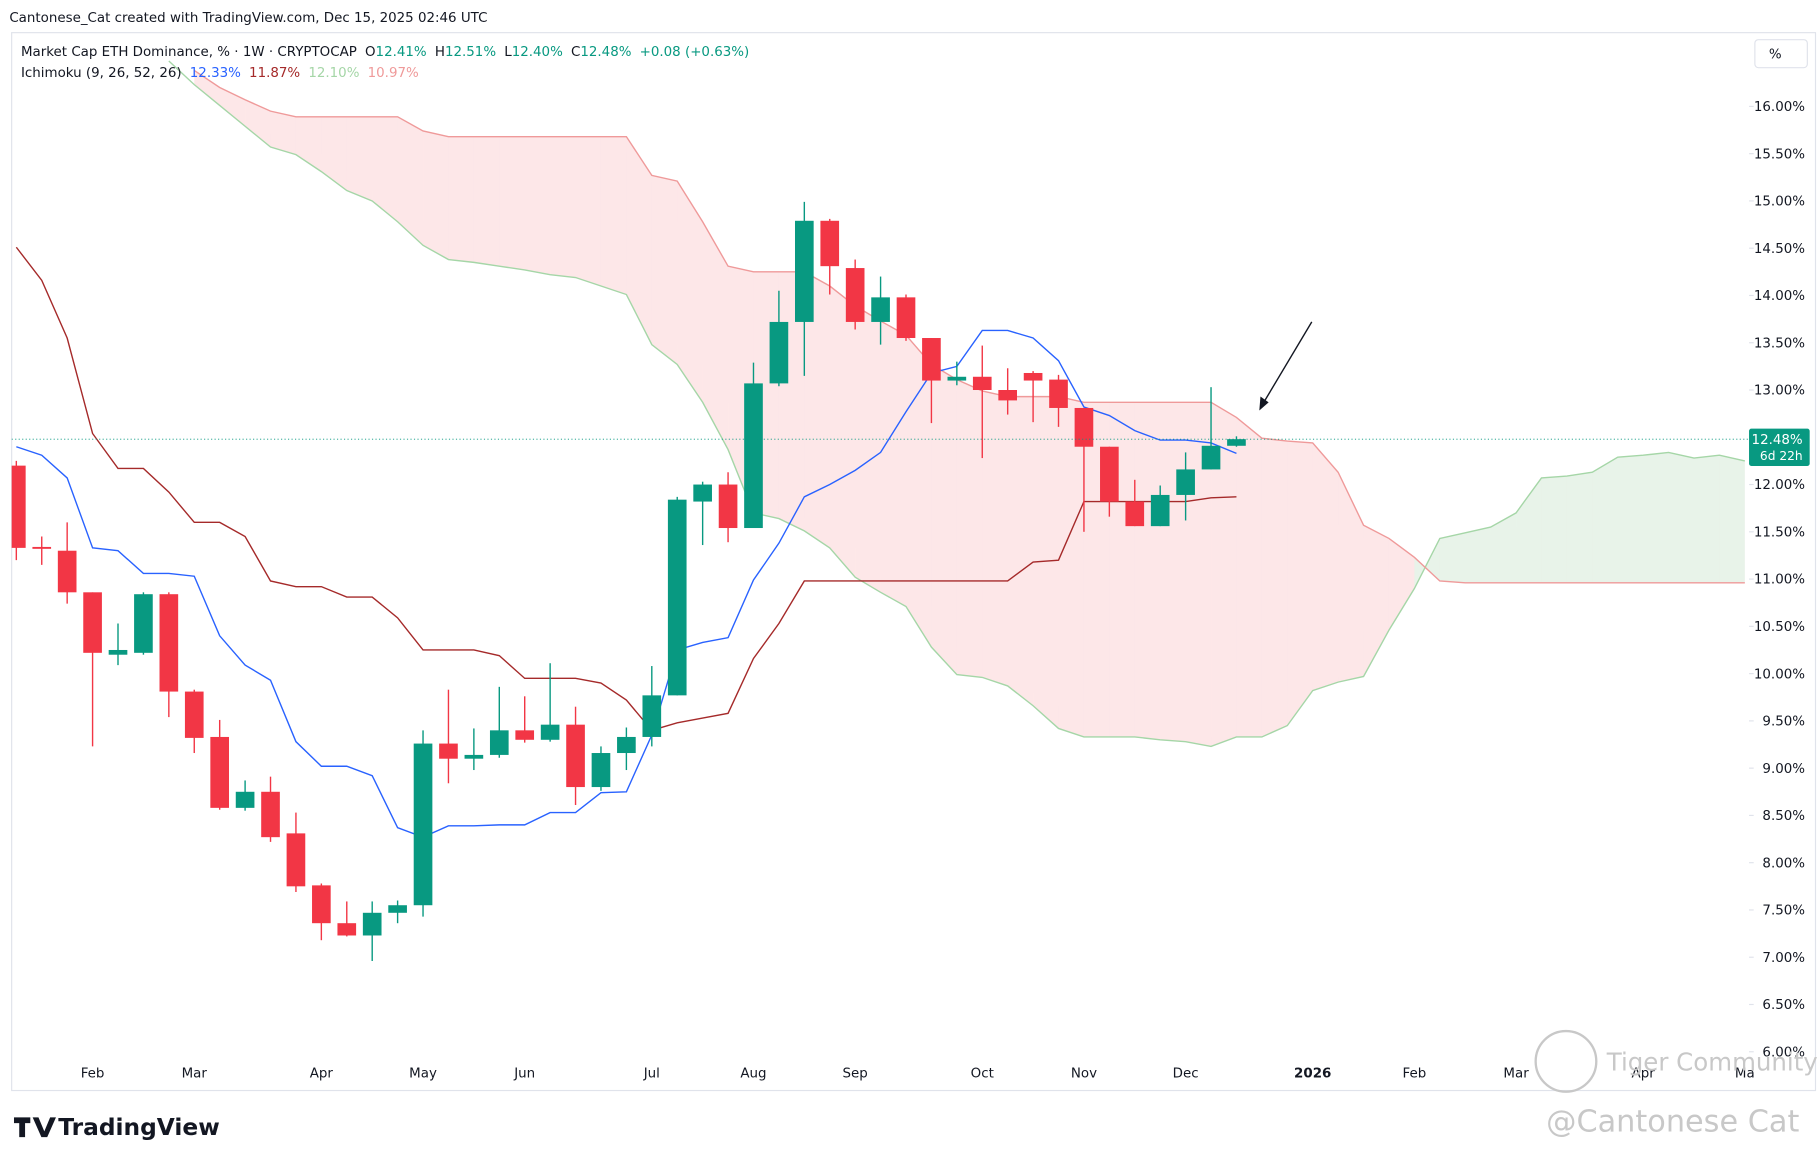  Describe the element at coordinates (1779, 107) in the screenshot. I see `y-tick-label: 16.00%` at that location.